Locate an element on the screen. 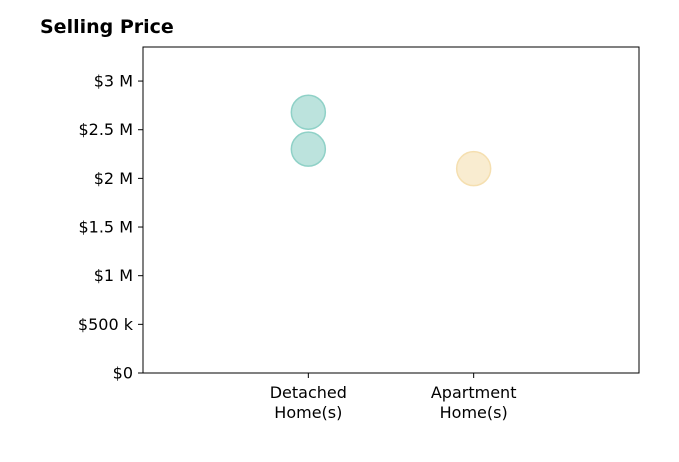 The image size is (679, 462). x-tick-label: Apartment Home(s) is located at coordinates (474, 402).